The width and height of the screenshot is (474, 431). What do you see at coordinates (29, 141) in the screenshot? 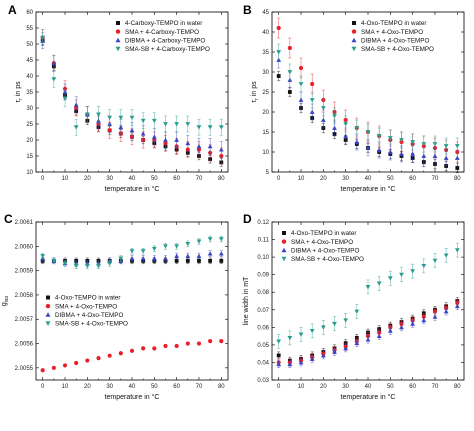
I see `y-tick-label: 20` at bounding box center [29, 141].